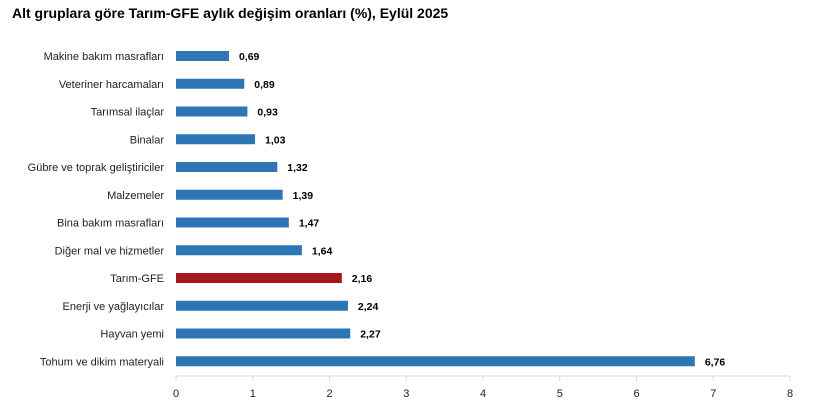 The width and height of the screenshot is (817, 411). What do you see at coordinates (309, 224) in the screenshot?
I see `data-label: 1,47` at bounding box center [309, 224].